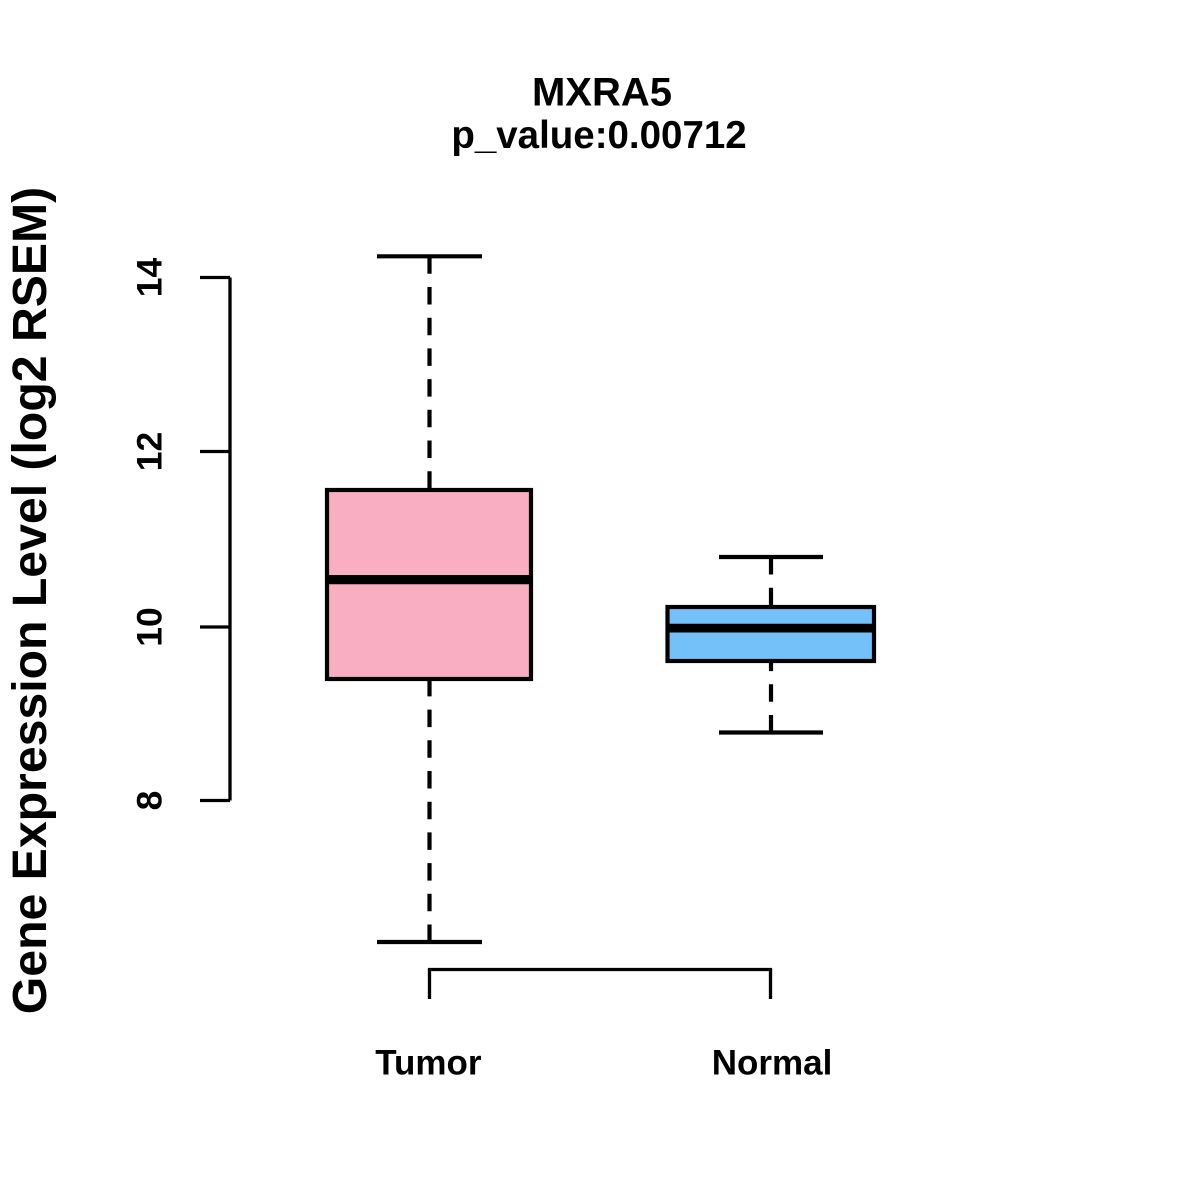 The height and width of the screenshot is (1200, 1200). Describe the element at coordinates (150, 801) in the screenshot. I see `svg-text: 8` at that location.